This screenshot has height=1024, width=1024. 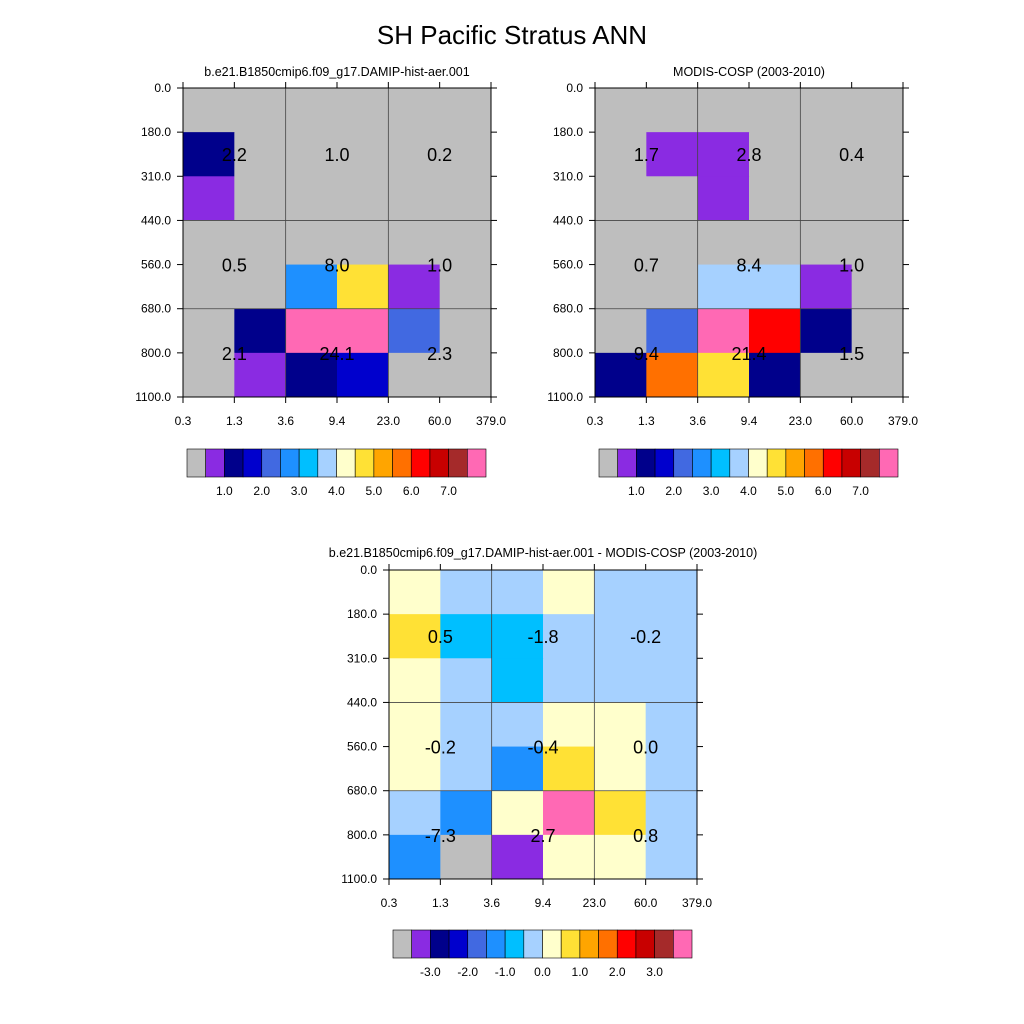 I want to click on colorbar-label: 4.0, so click(x=336, y=491).